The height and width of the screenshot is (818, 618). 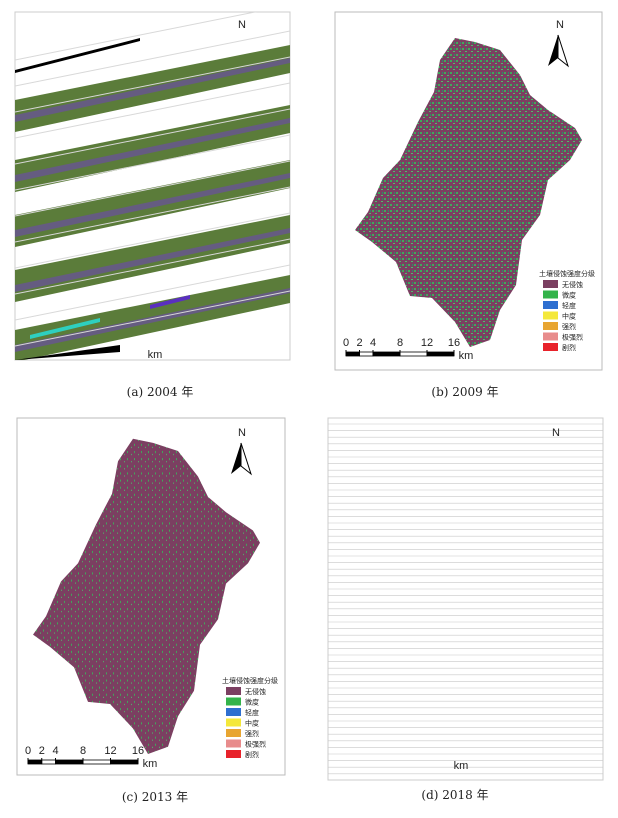 What do you see at coordinates (454, 795) in the screenshot?
I see `caption: (d) 2018 年` at bounding box center [454, 795].